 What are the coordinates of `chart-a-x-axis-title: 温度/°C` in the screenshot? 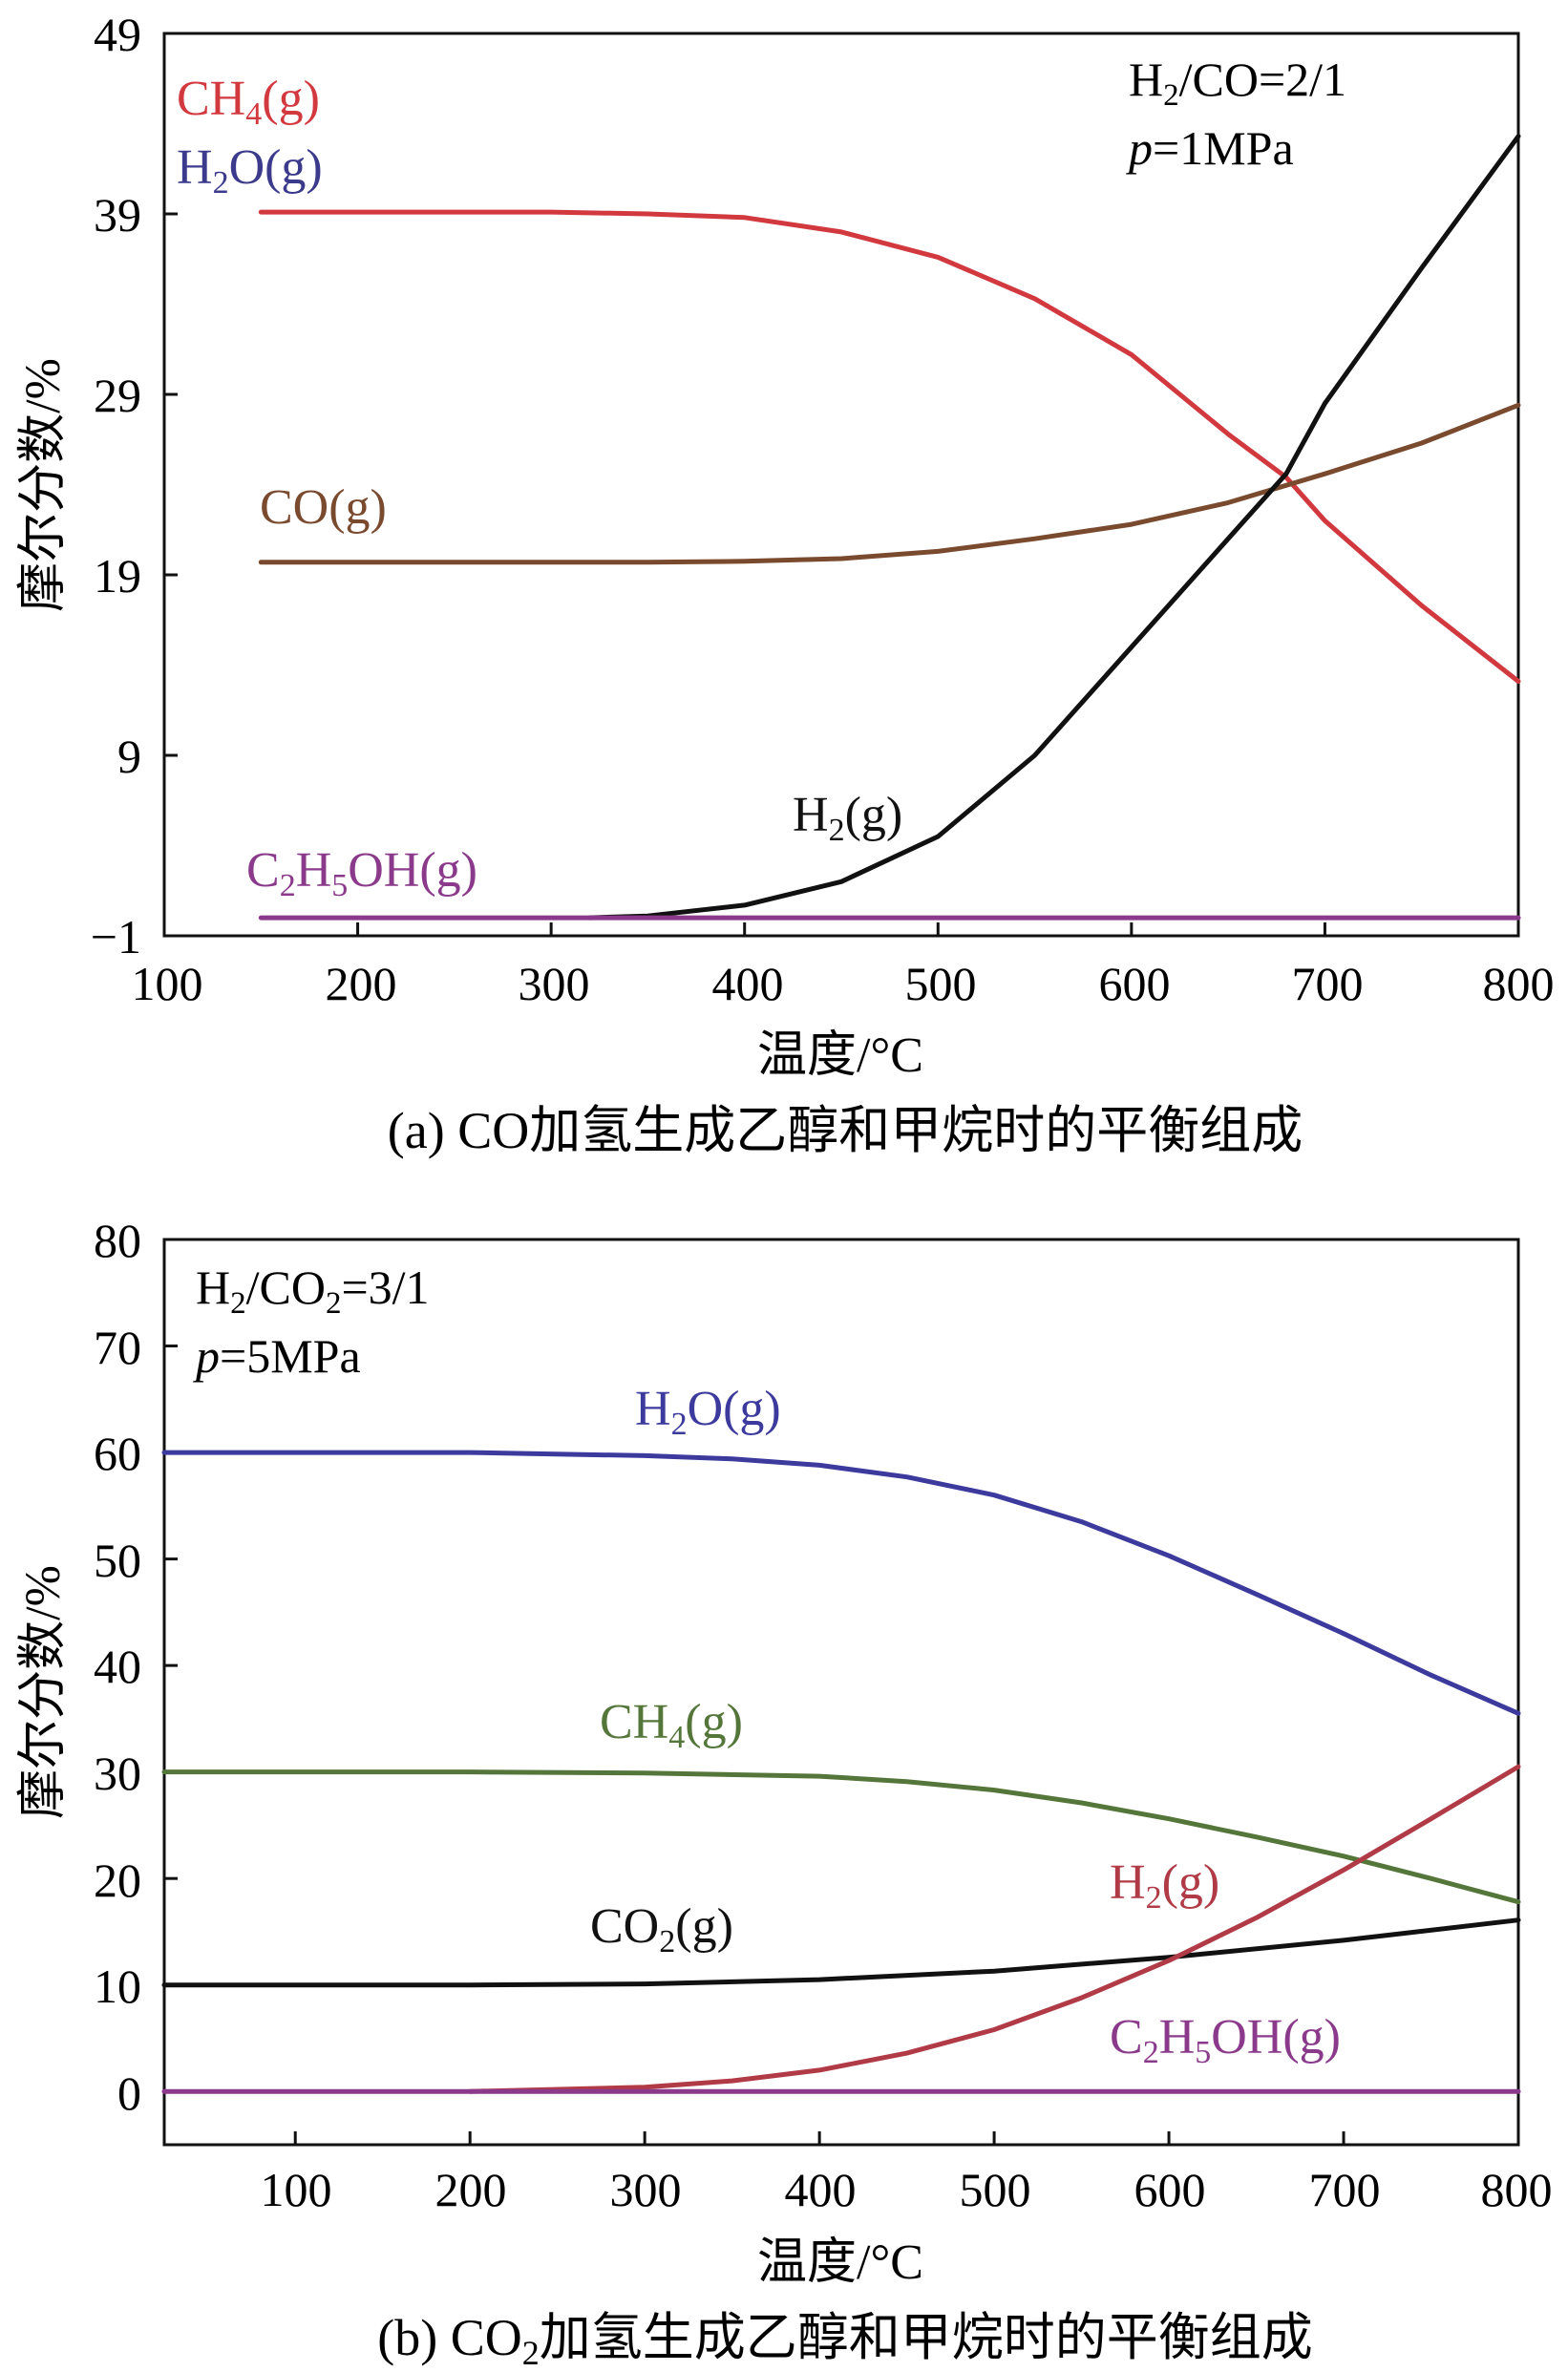 It's located at (840, 1055).